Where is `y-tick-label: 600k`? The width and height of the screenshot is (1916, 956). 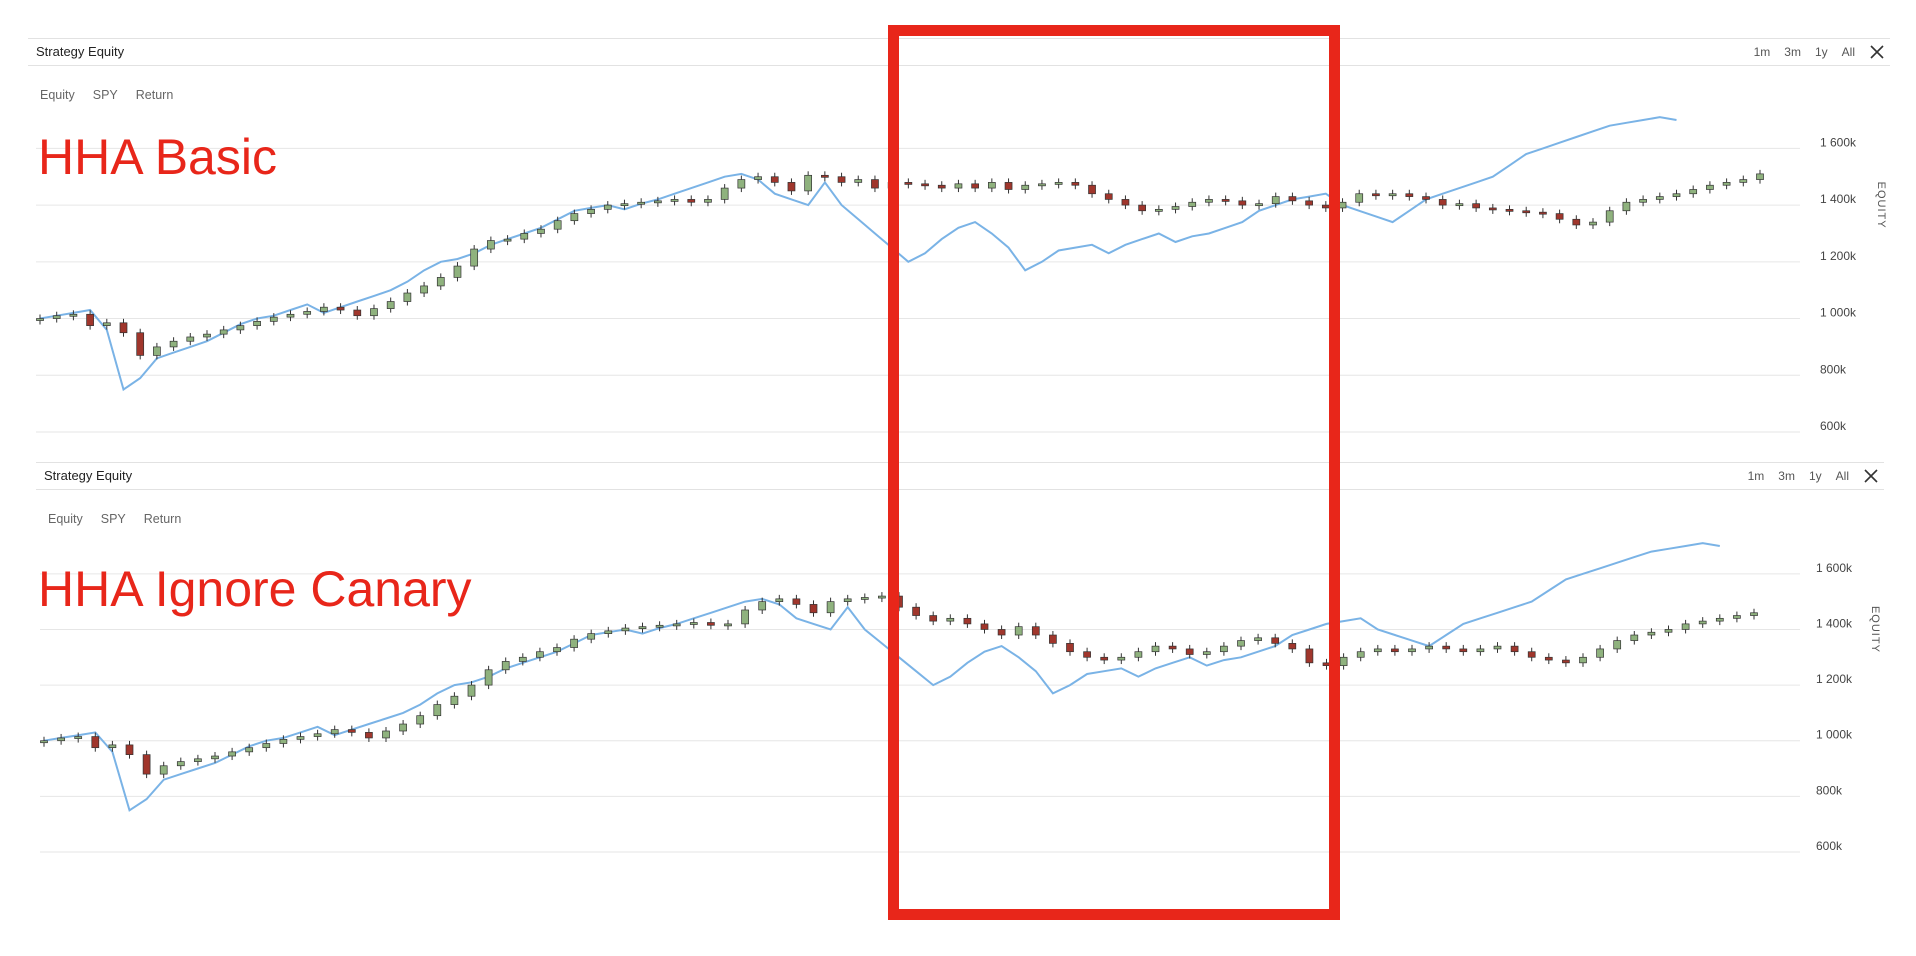 y-tick-label: 600k is located at coordinates (1833, 426).